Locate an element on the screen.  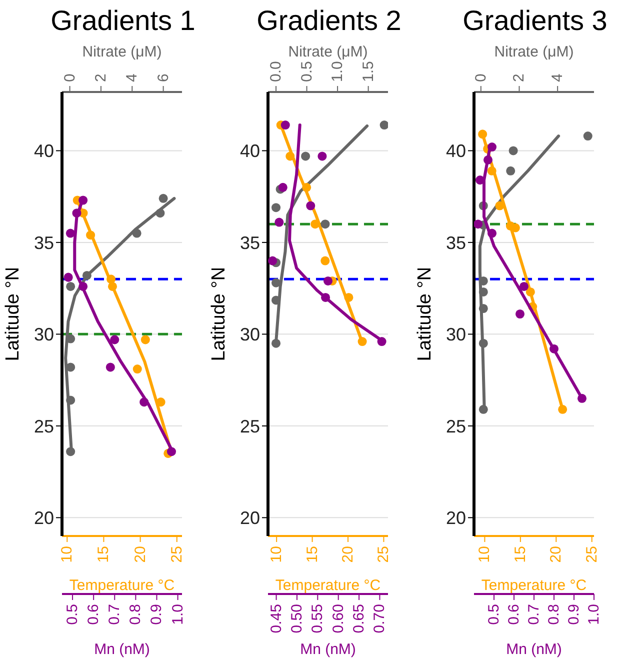
chart-title: Gradients 2 is located at coordinates (329, 21).